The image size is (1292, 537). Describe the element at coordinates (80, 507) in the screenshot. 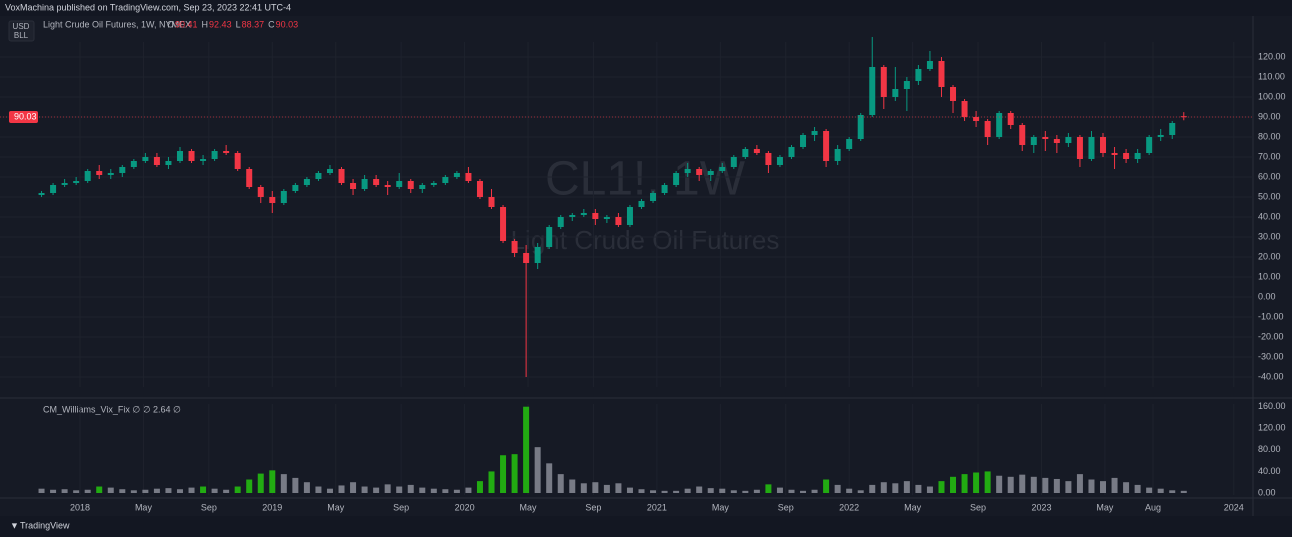

I see `x-tick-label: 2018` at that location.